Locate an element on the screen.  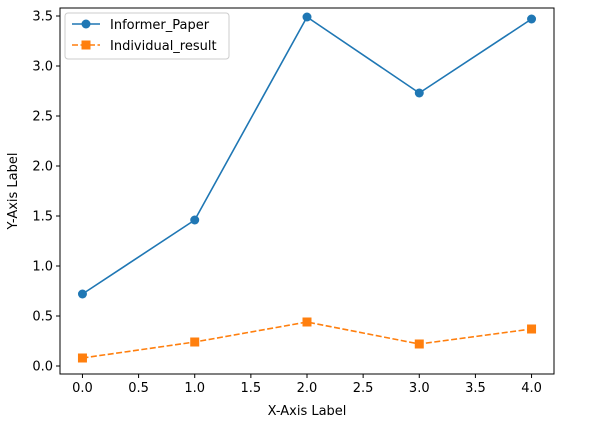
legend-marker-informer-paper is located at coordinates (86, 24).